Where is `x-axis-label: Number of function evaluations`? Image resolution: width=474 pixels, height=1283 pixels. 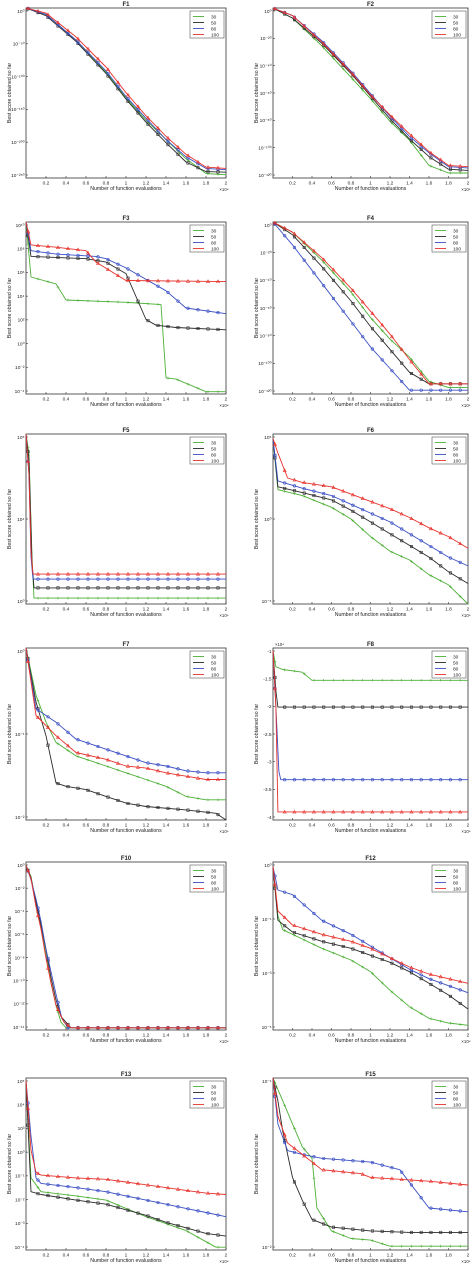
x-axis-label: Number of function evaluations is located at coordinates (126, 1041).